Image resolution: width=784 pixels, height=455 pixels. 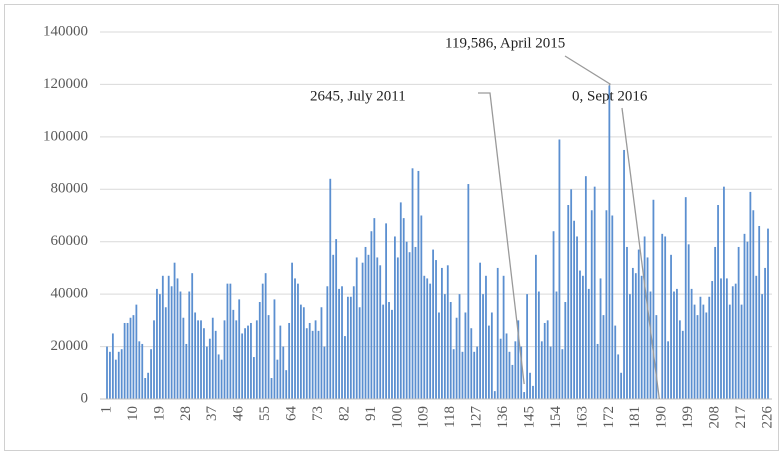 I want to click on x-tick-label: 145, so click(x=529, y=417).